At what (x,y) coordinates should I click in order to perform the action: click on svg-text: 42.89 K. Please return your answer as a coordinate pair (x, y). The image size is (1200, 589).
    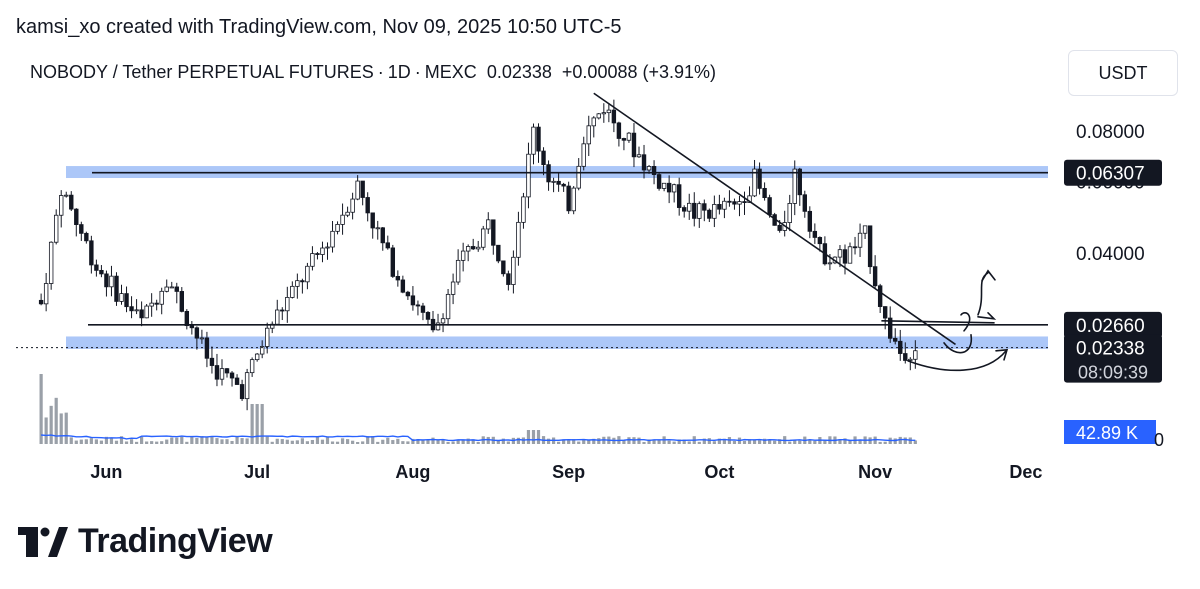
    Looking at the image, I should click on (1107, 433).